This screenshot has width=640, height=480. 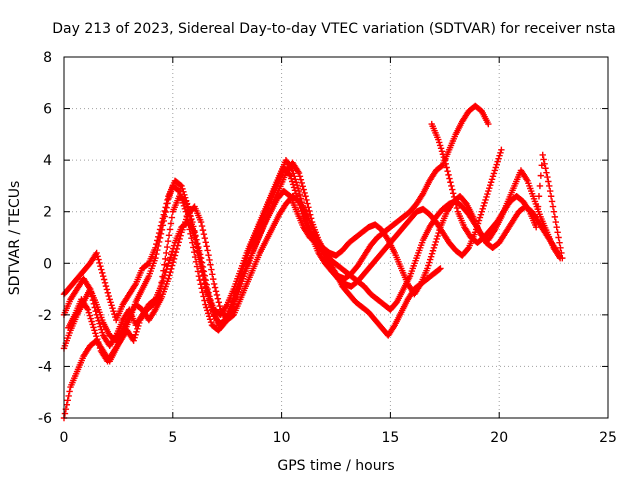 What do you see at coordinates (47, 264) in the screenshot?
I see `y-tick-label: 0` at bounding box center [47, 264].